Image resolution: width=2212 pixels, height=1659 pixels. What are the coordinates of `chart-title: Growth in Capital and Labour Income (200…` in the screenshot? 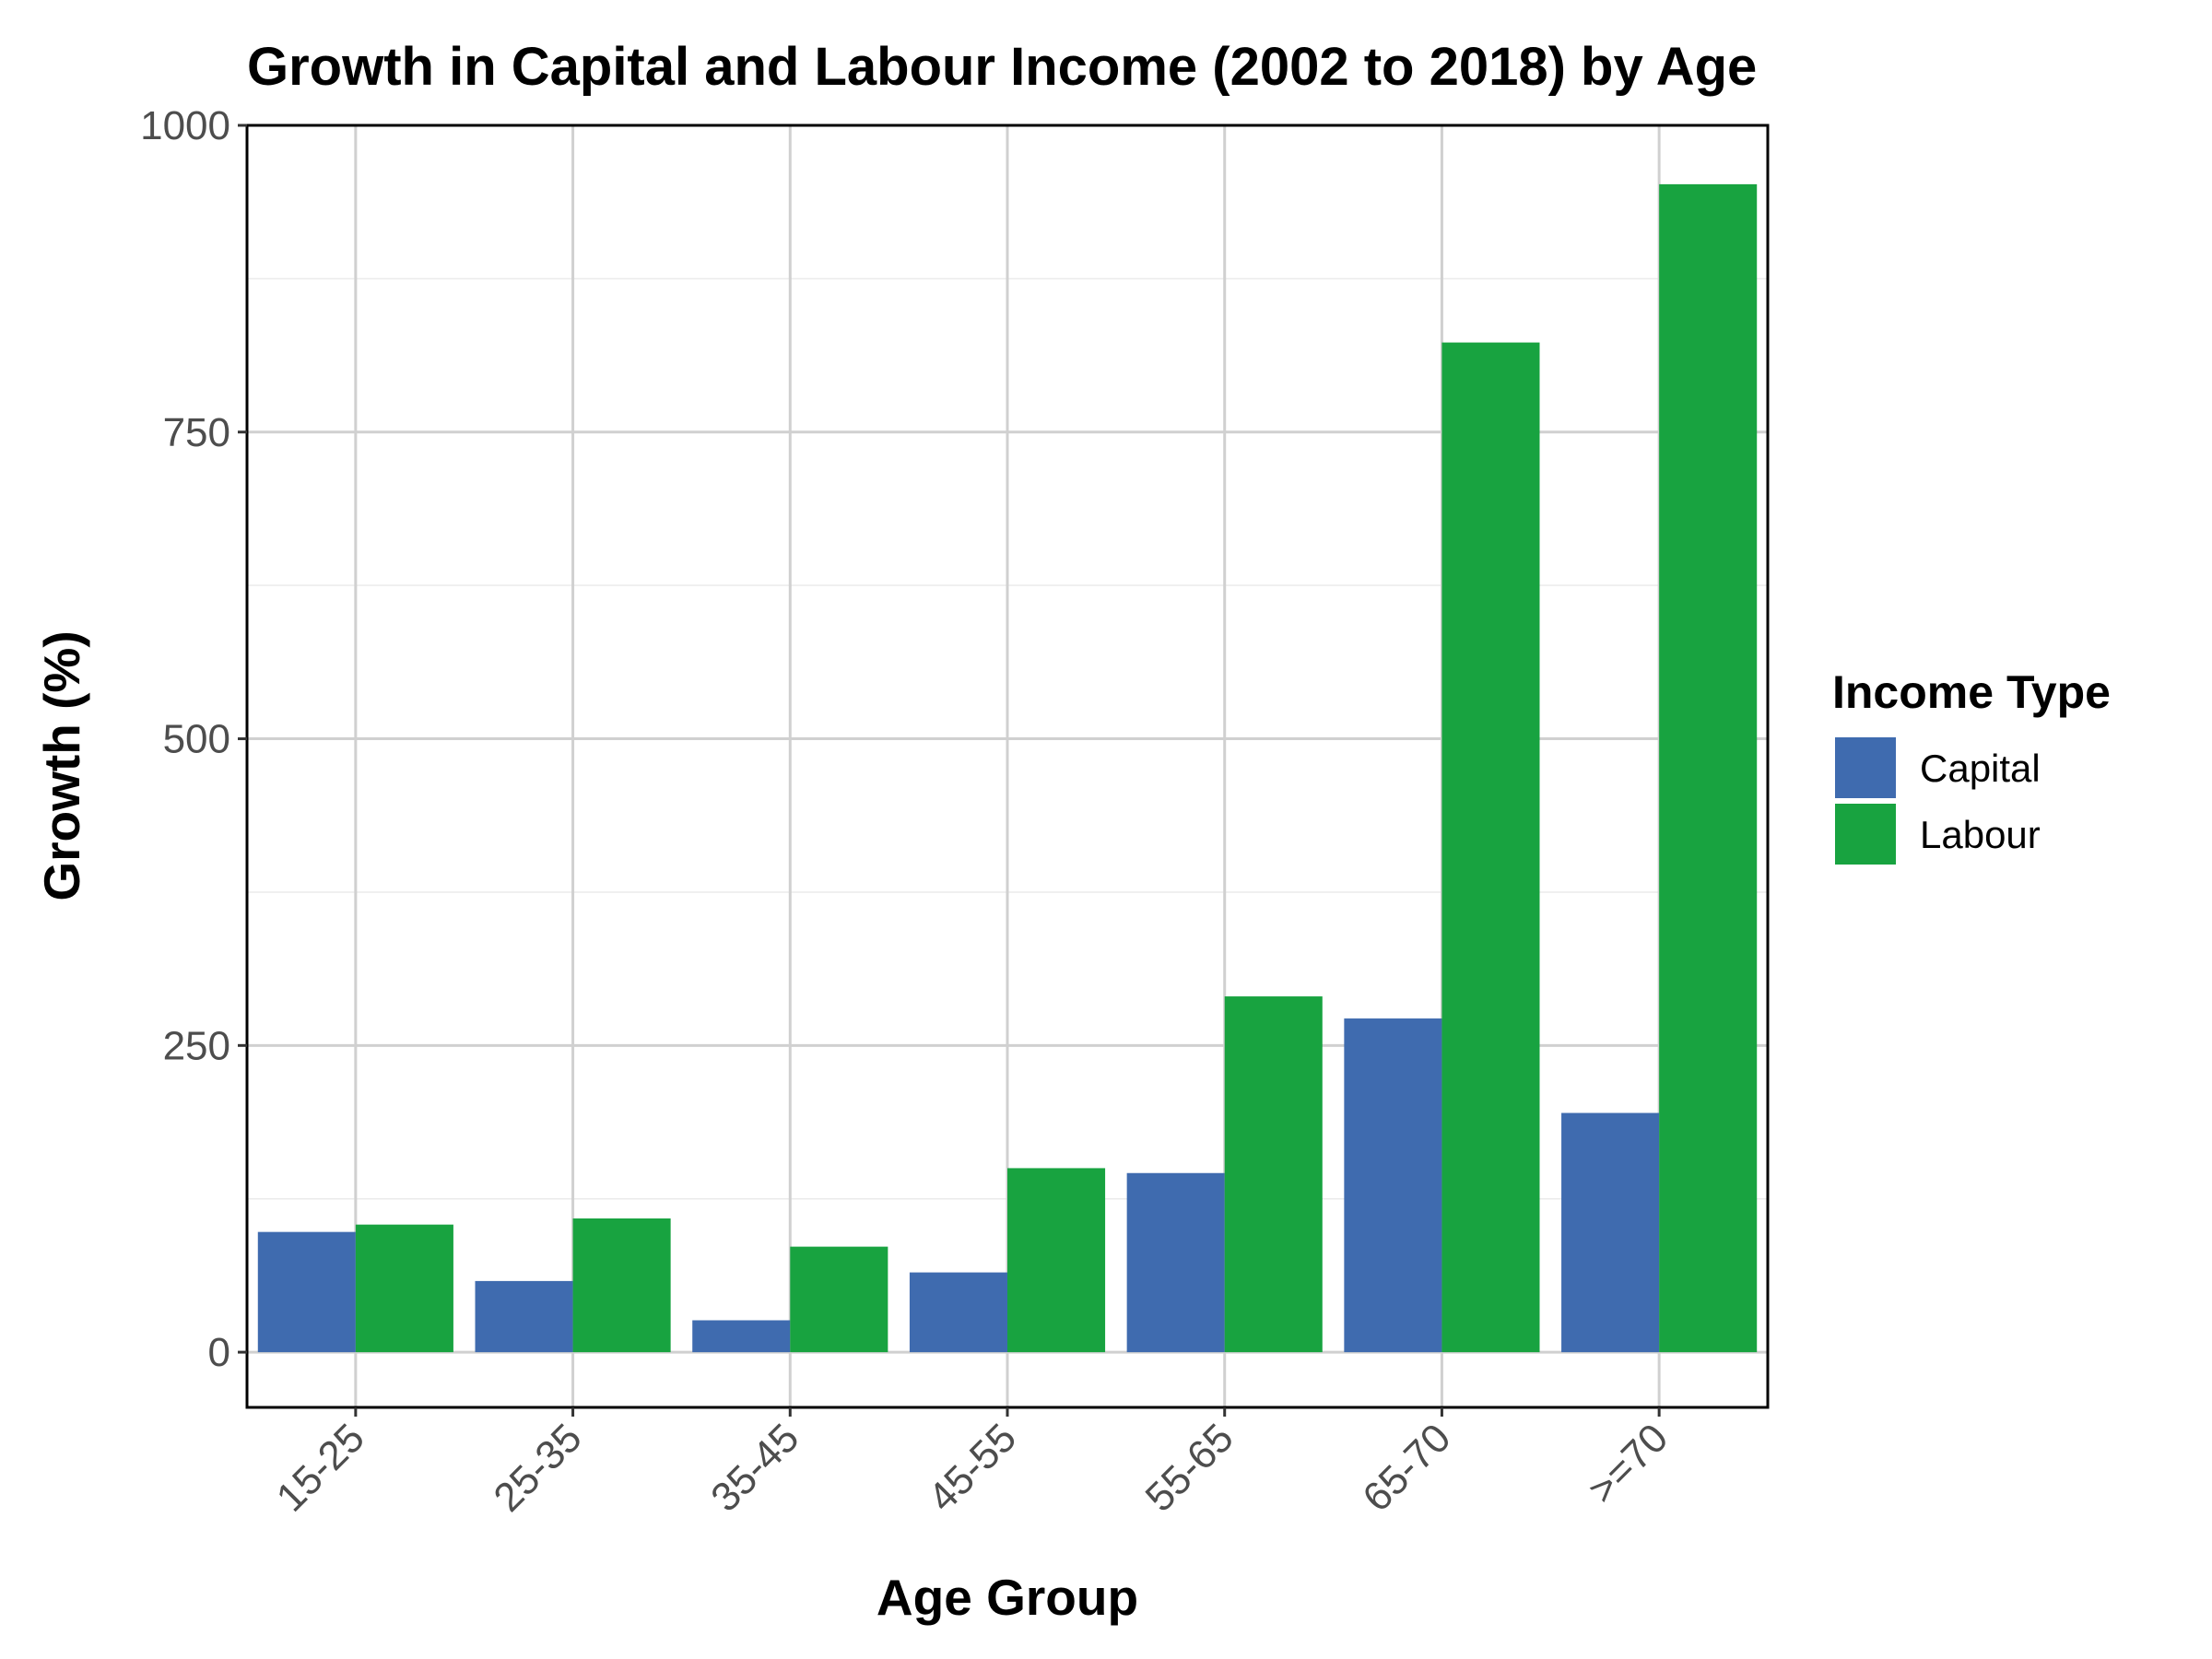 It's located at (1002, 67).